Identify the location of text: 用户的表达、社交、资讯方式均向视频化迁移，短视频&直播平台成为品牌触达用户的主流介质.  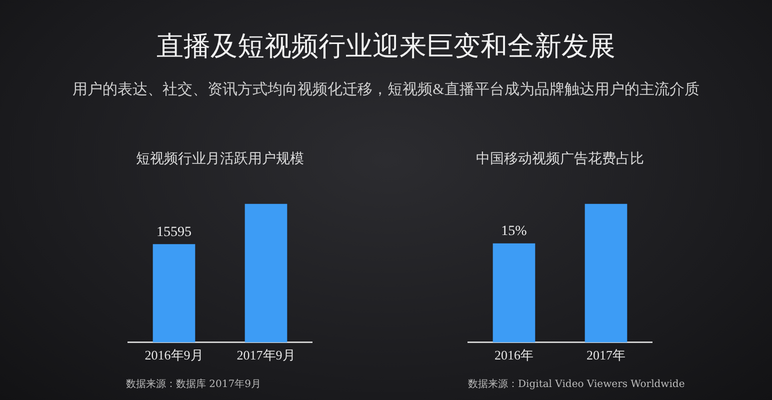
(386, 89).